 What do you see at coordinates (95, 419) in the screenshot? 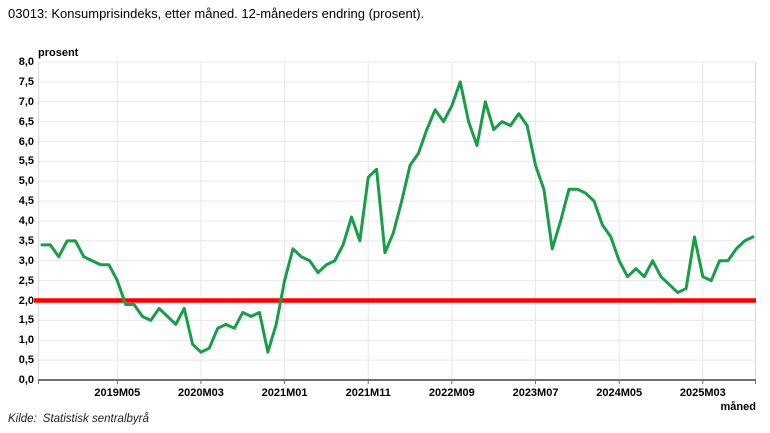
I see `source-value: Statistisk sentralbyrå` at bounding box center [95, 419].